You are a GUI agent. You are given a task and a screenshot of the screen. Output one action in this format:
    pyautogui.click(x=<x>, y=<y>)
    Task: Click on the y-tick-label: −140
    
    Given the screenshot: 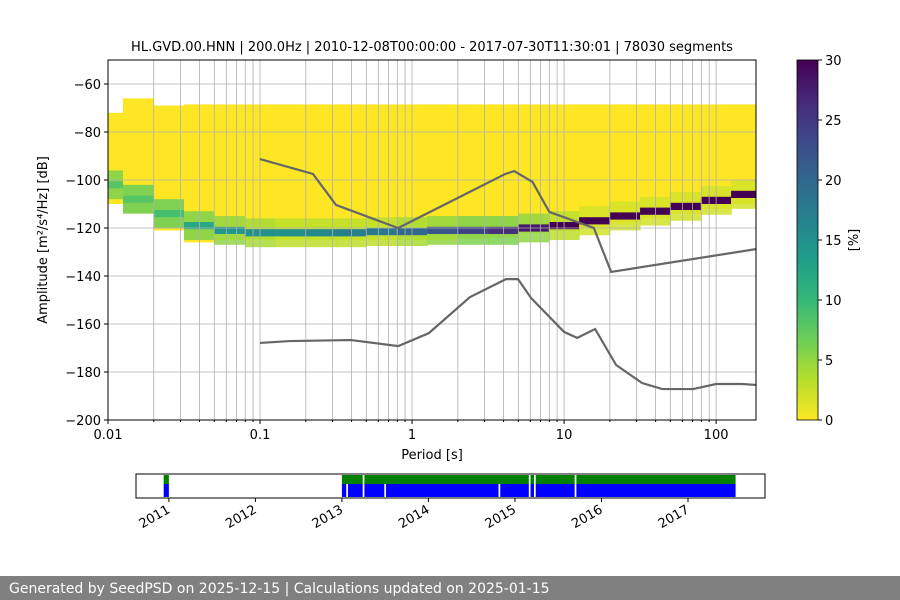 What is the action you would take?
    pyautogui.click(x=83, y=277)
    